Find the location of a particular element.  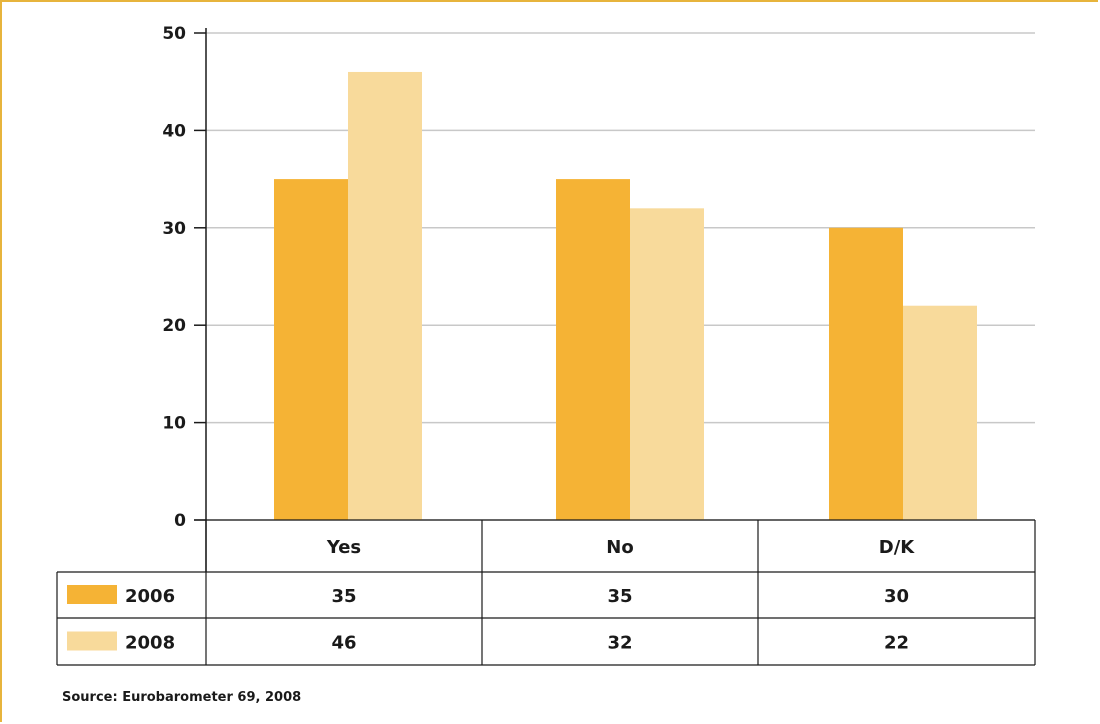

bar-2006-yes is located at coordinates (311, 349).